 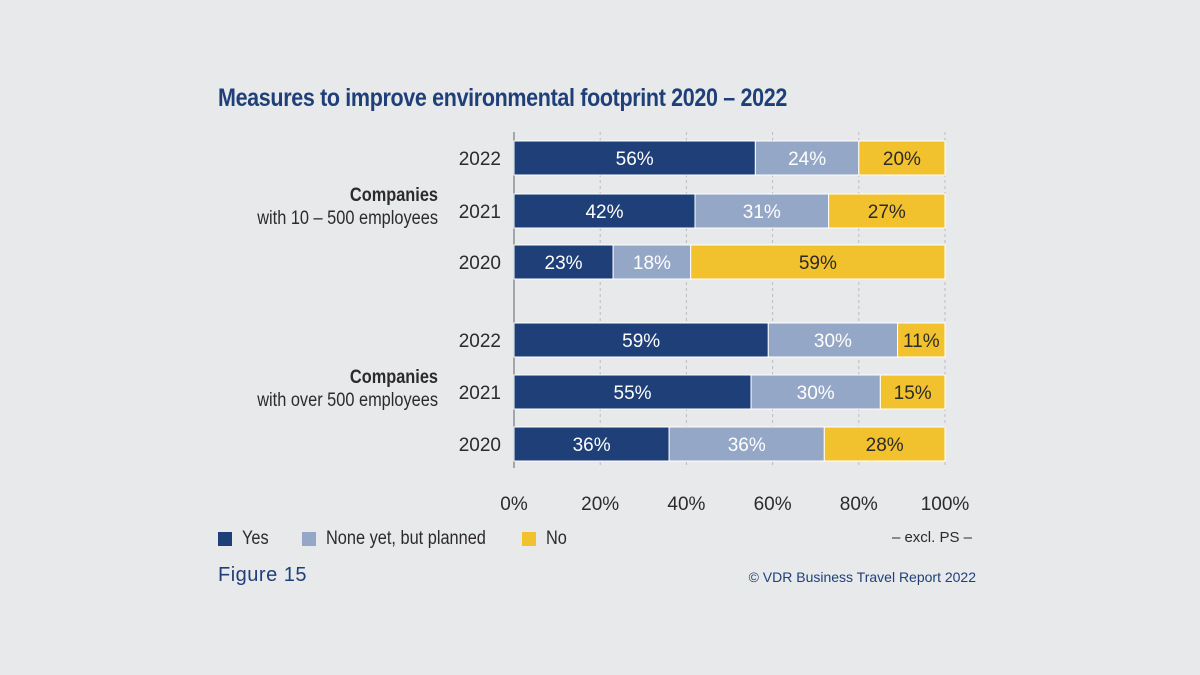 I want to click on excl-note: – excl. PS –, so click(x=931, y=537).